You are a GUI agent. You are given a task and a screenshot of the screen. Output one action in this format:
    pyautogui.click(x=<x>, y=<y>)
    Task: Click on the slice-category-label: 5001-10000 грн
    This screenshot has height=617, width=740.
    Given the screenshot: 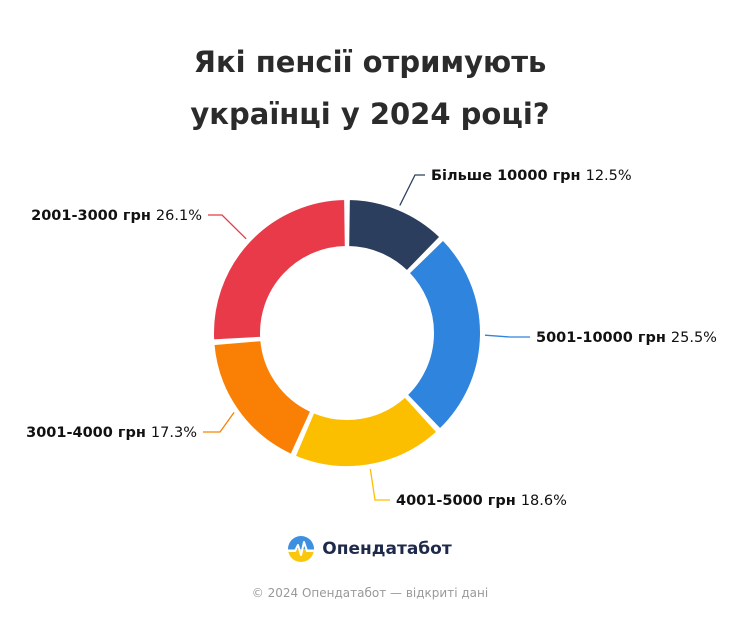 What is the action you would take?
    pyautogui.click(x=603, y=338)
    